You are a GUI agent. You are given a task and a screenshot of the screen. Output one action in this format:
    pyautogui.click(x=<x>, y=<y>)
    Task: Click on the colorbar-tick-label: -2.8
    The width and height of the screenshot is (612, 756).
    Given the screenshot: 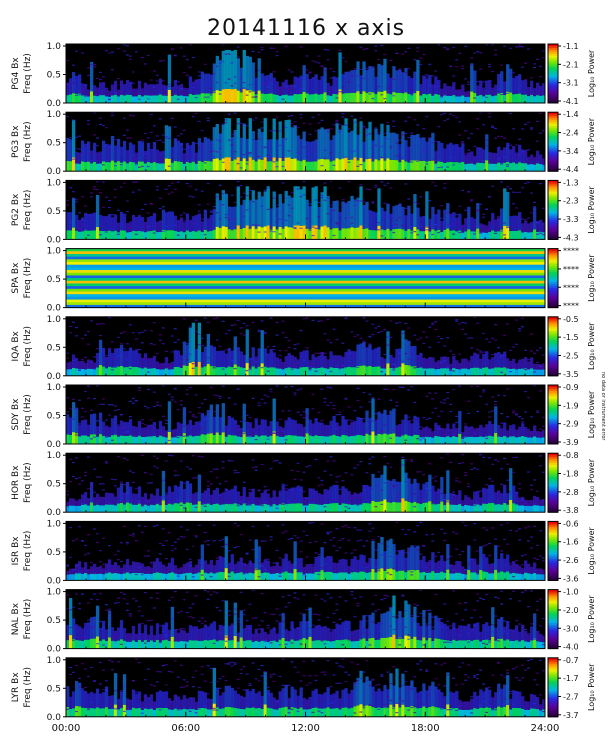 What is the action you would take?
    pyautogui.click(x=571, y=492)
    